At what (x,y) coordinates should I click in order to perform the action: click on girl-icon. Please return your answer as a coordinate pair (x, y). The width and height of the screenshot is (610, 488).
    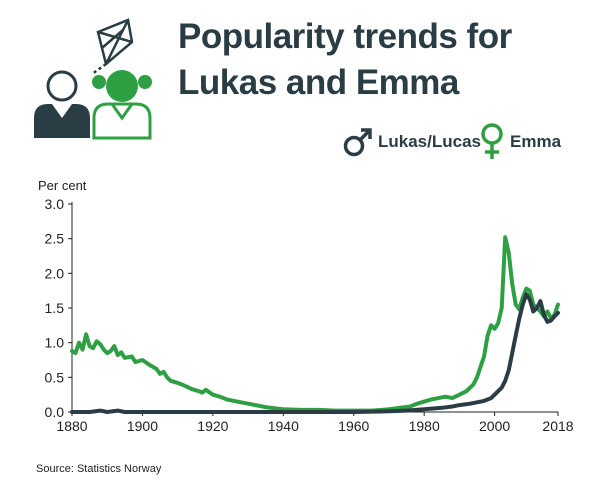
    Looking at the image, I should click on (122, 105).